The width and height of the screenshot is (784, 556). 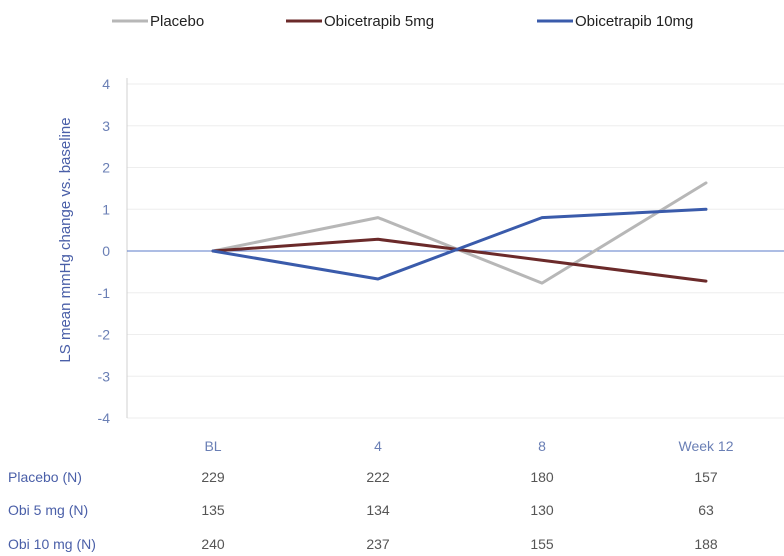 What do you see at coordinates (378, 544) in the screenshot?
I see `table-cell: 237` at bounding box center [378, 544].